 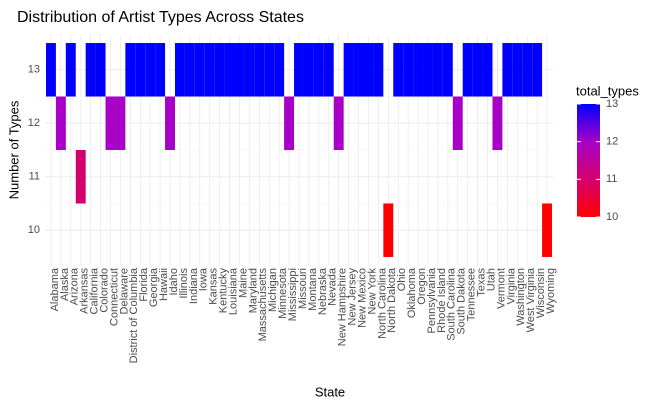 What do you see at coordinates (511, 285) in the screenshot?
I see `x-tick-label: Virginia` at bounding box center [511, 285].